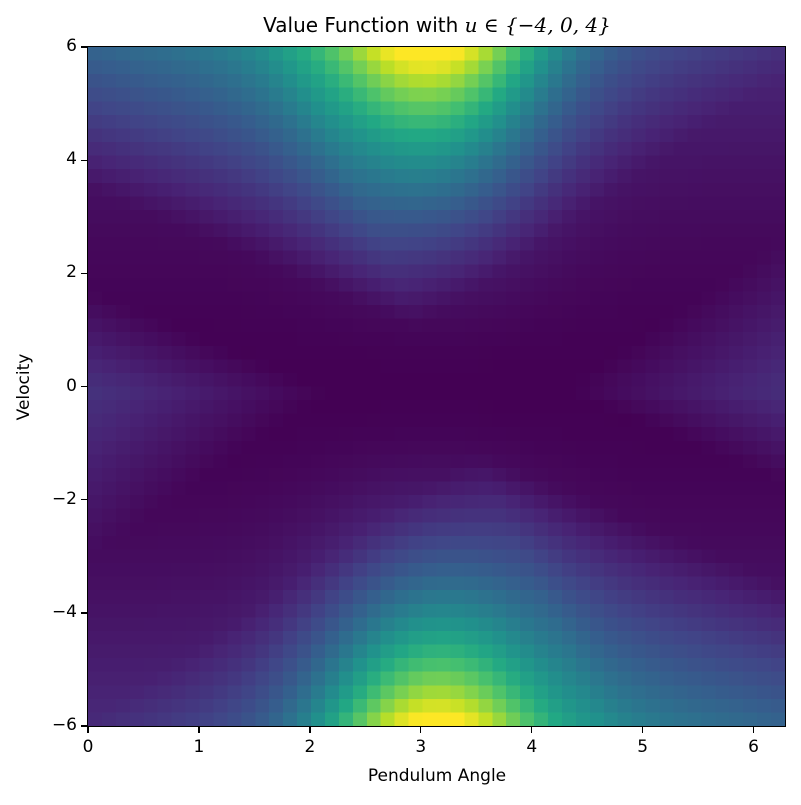 This screenshot has height=805, width=801. Describe the element at coordinates (24, 387) in the screenshot. I see `y-axis-label: Velocity` at that location.